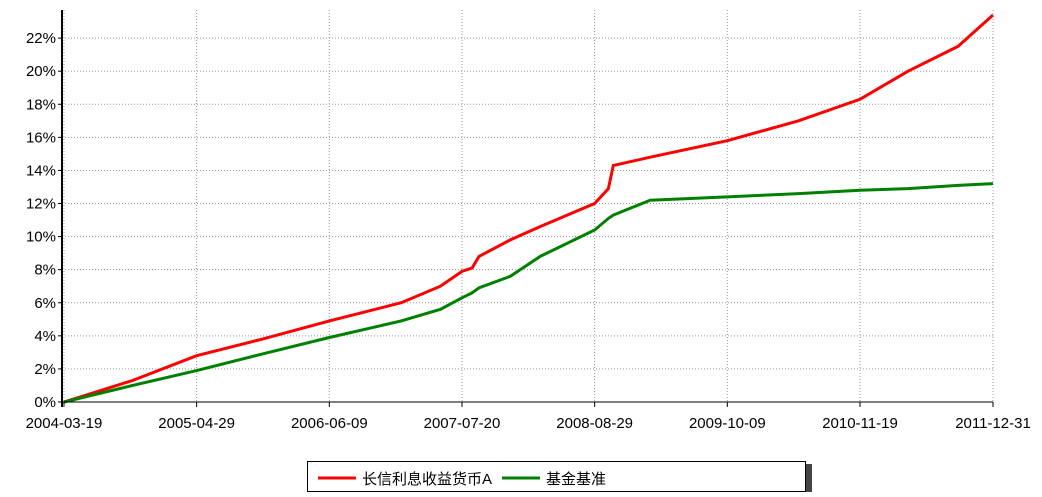 The image size is (1042, 497). What do you see at coordinates (64, 423) in the screenshot?
I see `x-tick-label: 2004-03-19` at bounding box center [64, 423].